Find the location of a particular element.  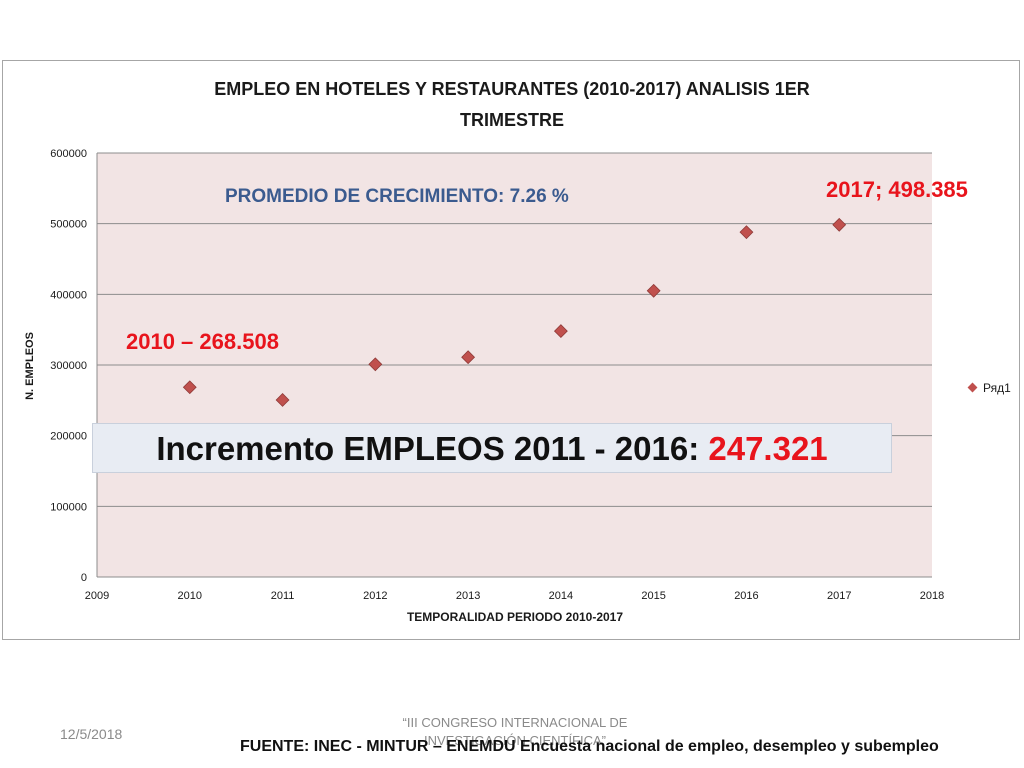

legend-label: Ряд1 is located at coordinates (997, 388).